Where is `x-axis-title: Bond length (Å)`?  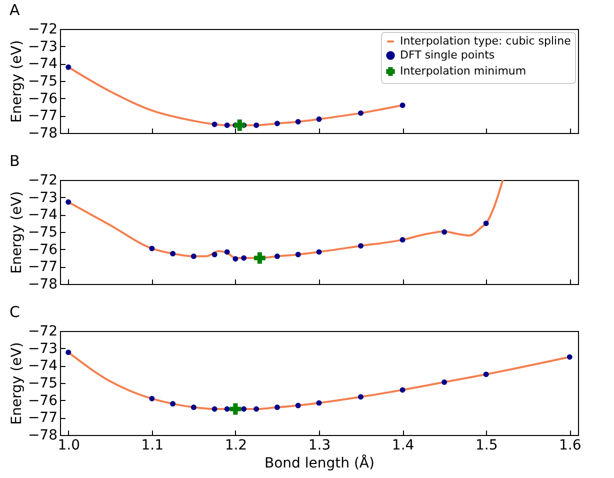
x-axis-title: Bond length (Å) is located at coordinates (319, 463).